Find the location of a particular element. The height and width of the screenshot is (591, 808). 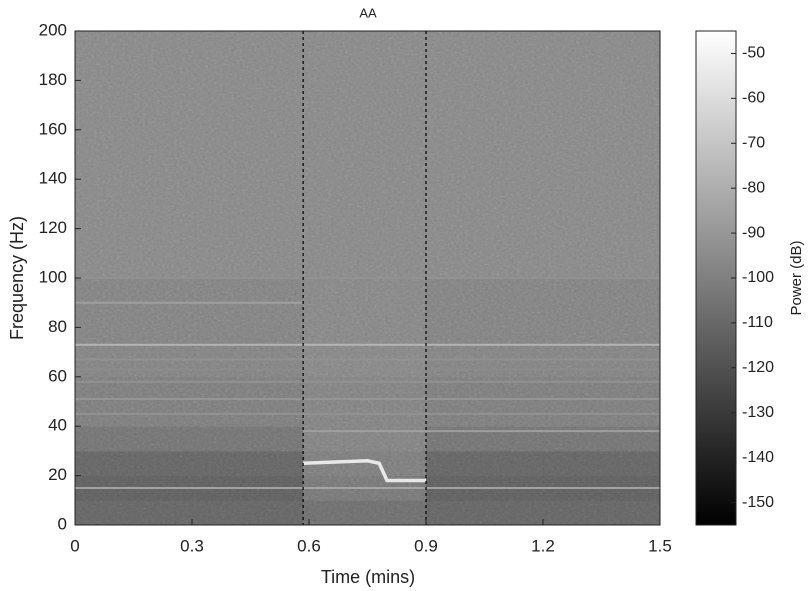

tone-line is located at coordinates (364, 471).